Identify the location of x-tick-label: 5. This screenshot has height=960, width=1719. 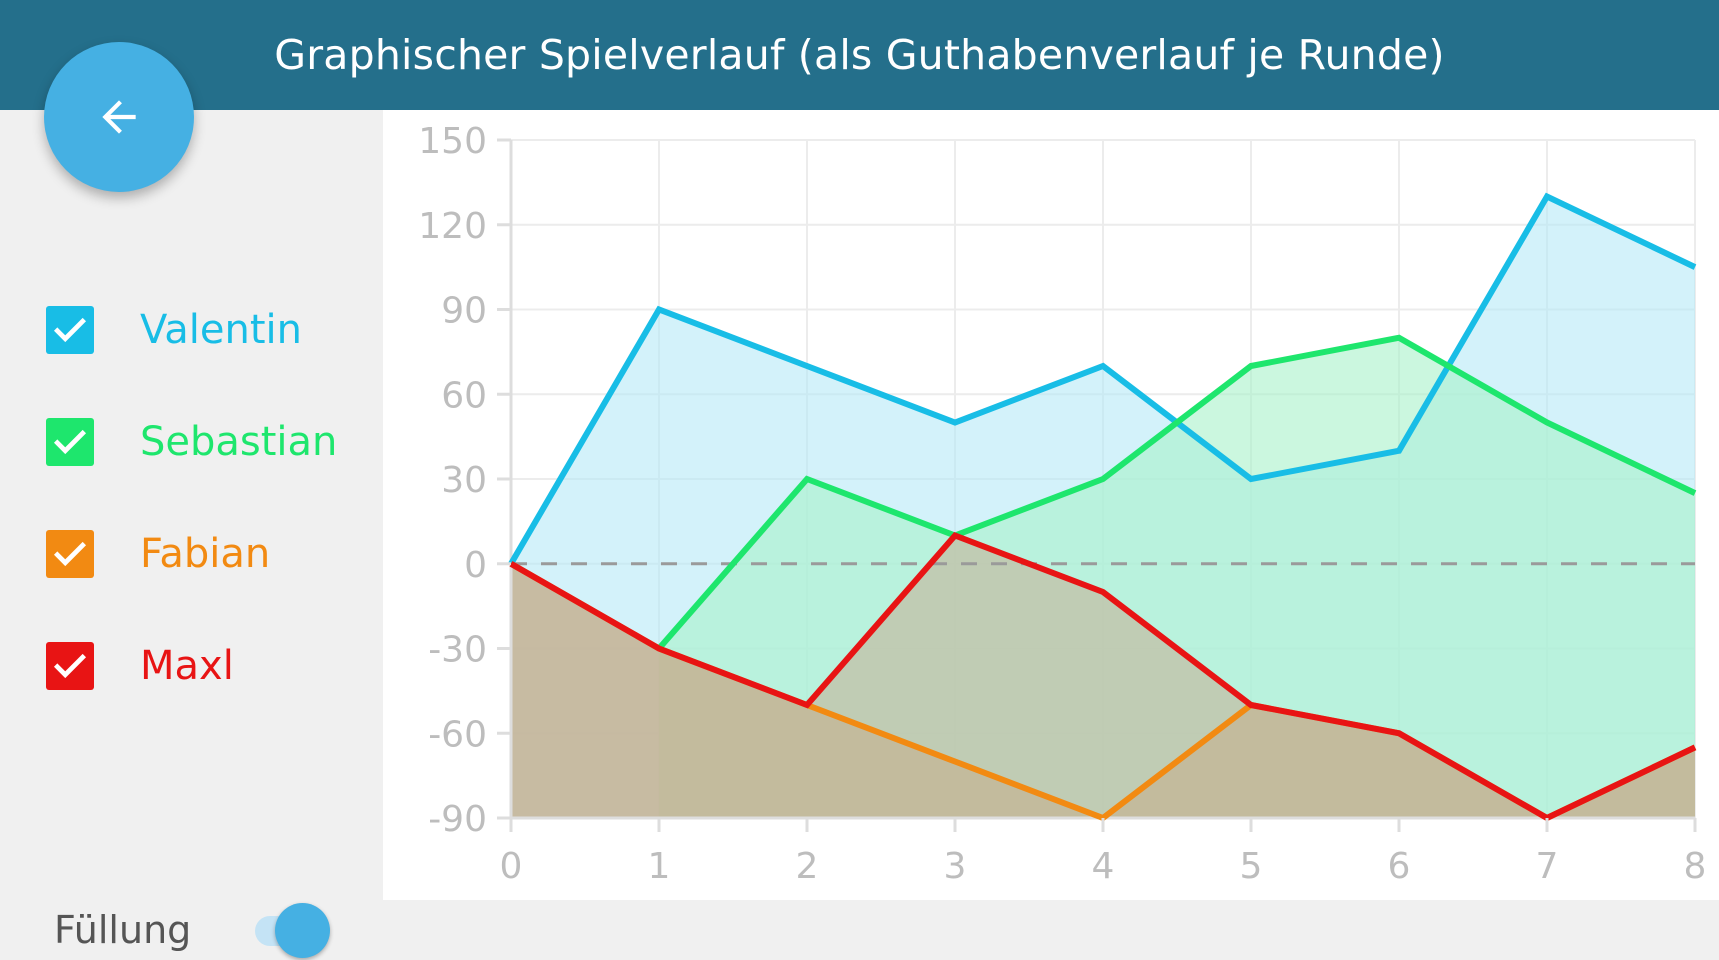
(1251, 866).